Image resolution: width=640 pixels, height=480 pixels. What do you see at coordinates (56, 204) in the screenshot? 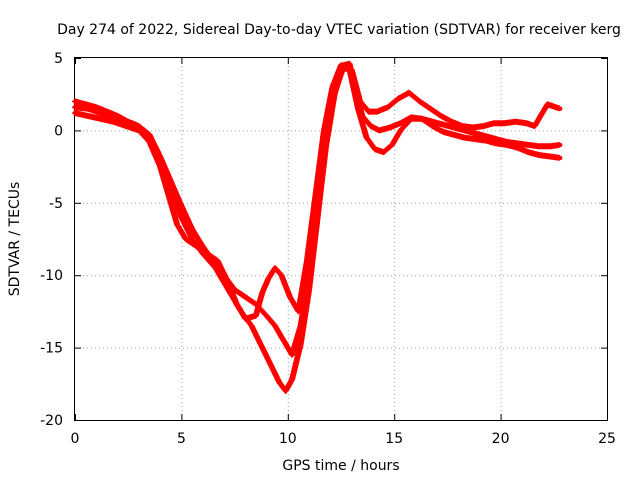
I see `y-tick-label: -5` at bounding box center [56, 204].